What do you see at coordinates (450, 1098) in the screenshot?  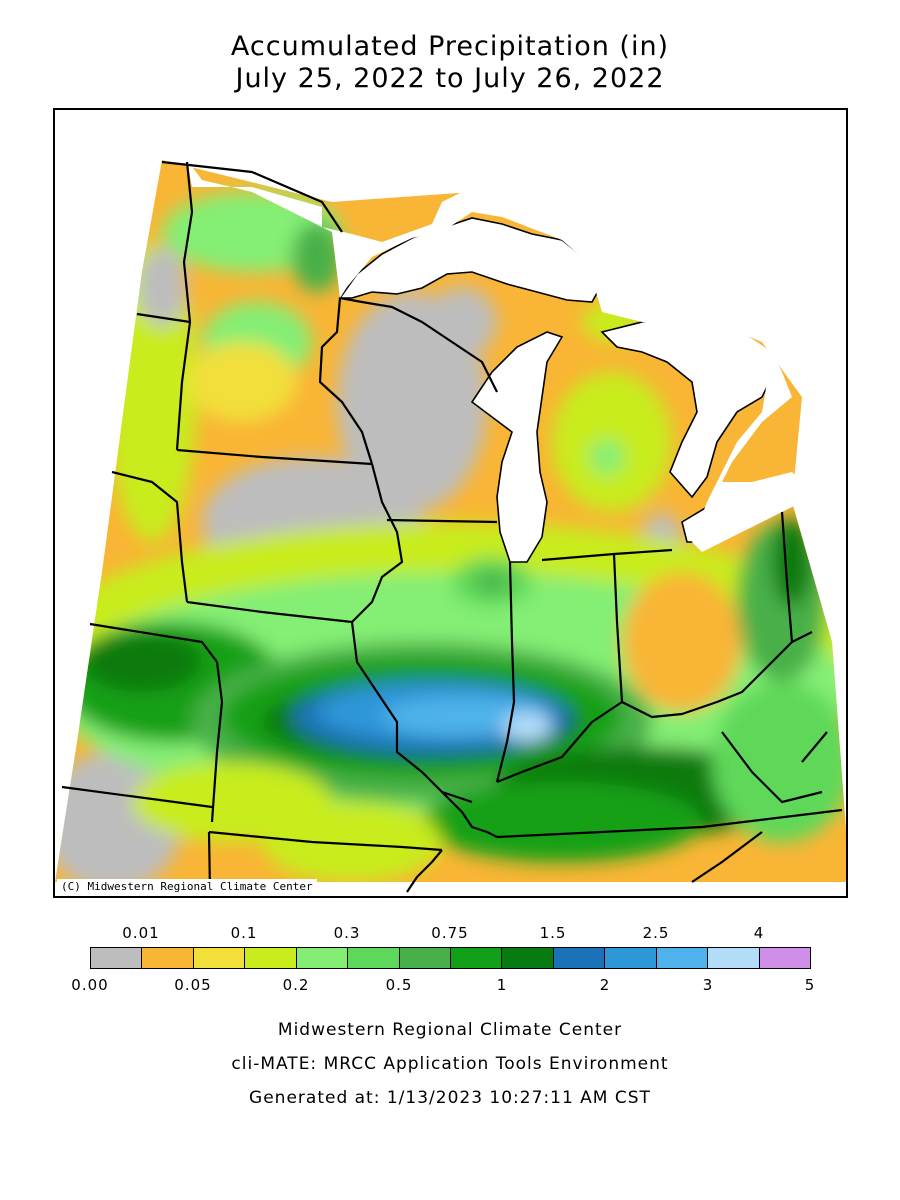 I see `footer-generated-time: Generated at: 1/13/2023 10:27:11 AM CST` at bounding box center [450, 1098].